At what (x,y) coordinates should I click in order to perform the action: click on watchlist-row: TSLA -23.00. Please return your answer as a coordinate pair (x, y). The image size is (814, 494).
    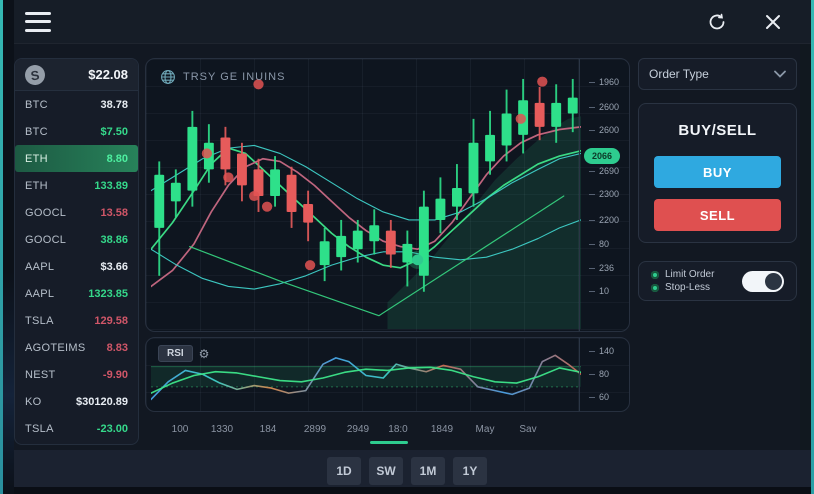
    Looking at the image, I should click on (76, 428).